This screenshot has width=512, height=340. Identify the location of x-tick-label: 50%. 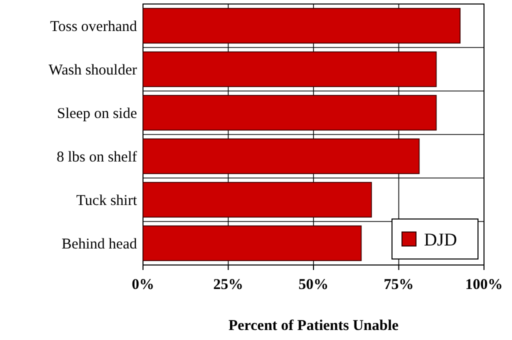
(313, 285).